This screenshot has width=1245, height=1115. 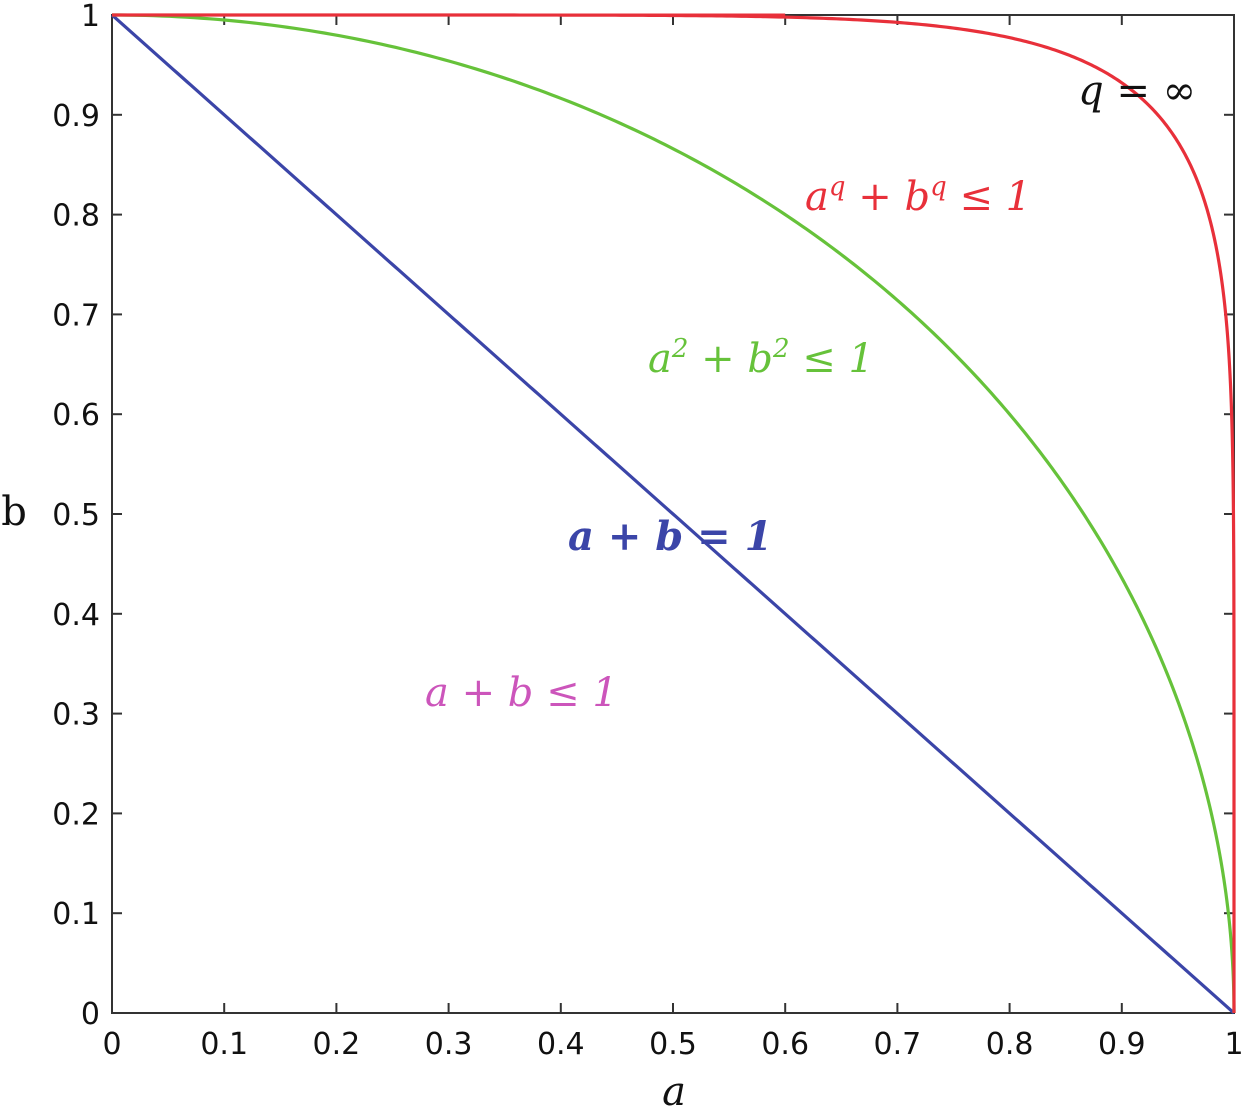 I want to click on y-tick-label: 0.7, so click(x=76, y=315).